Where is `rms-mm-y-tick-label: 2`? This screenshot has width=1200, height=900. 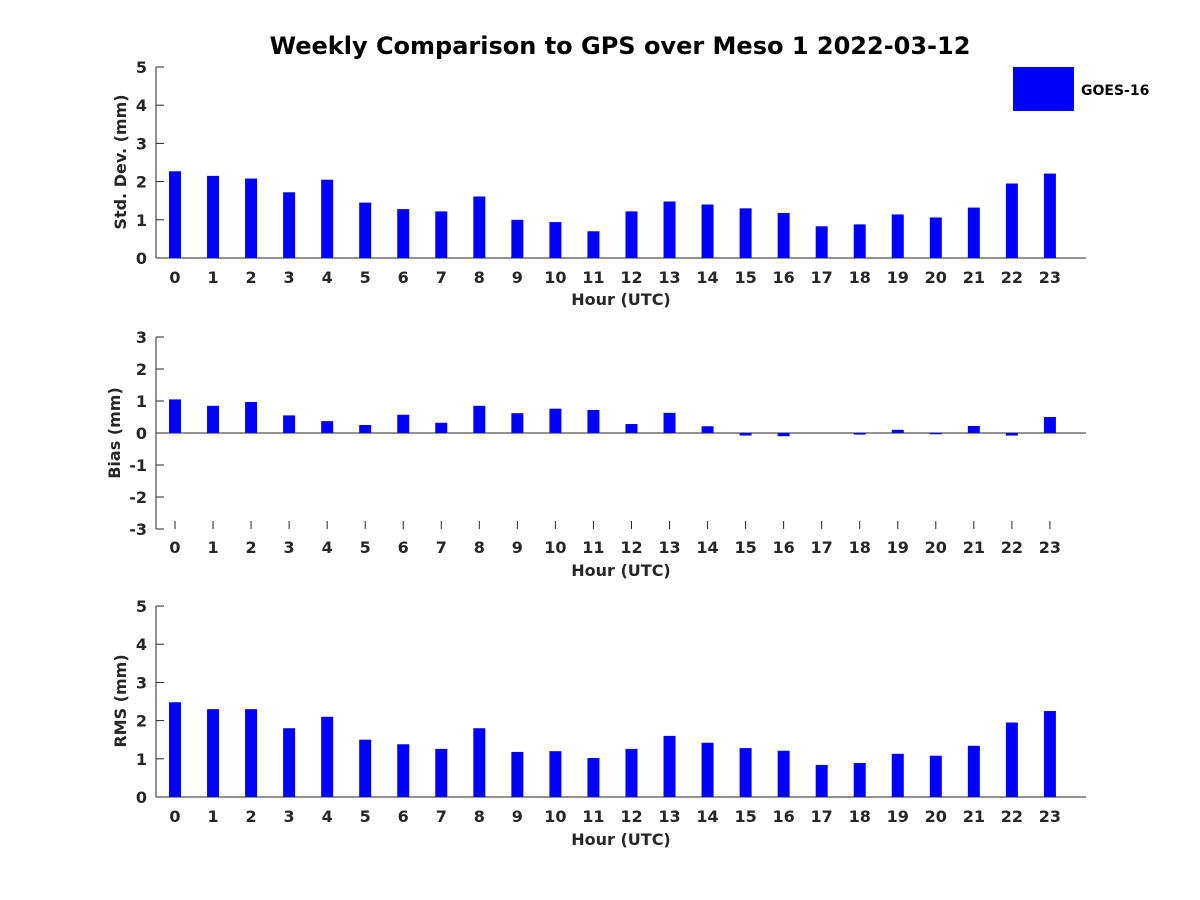
rms-mm-y-tick-label: 2 is located at coordinates (141, 721).